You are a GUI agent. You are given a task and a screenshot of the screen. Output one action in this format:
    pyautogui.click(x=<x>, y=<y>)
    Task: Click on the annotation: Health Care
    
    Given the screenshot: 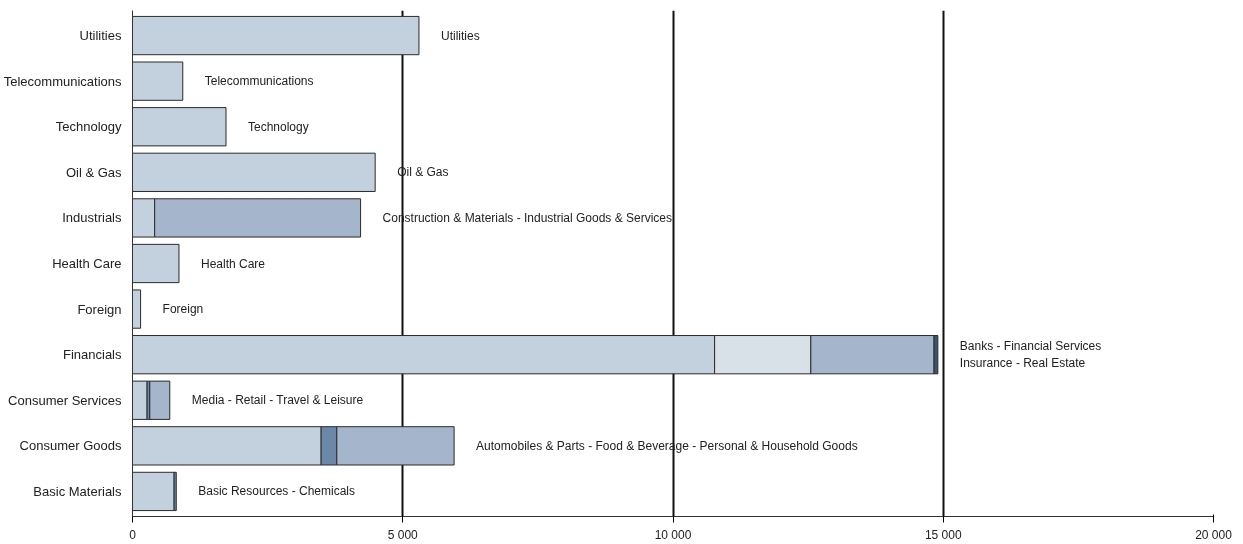 What is the action you would take?
    pyautogui.click(x=233, y=263)
    